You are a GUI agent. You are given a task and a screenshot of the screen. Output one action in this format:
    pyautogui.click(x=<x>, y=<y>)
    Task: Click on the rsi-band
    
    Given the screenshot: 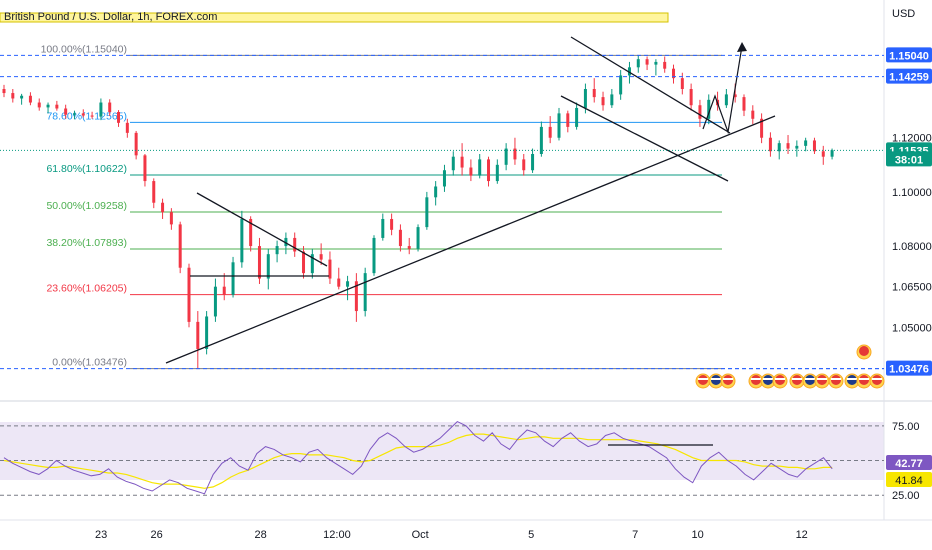 What is the action you would take?
    pyautogui.click(x=442, y=451)
    